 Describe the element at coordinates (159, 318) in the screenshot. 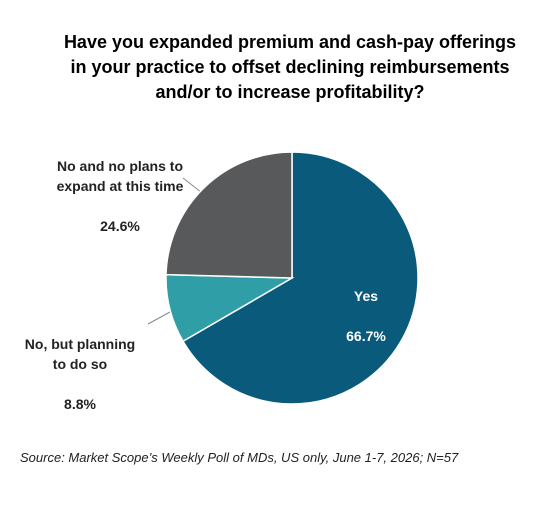

I see `leader-line` at that location.